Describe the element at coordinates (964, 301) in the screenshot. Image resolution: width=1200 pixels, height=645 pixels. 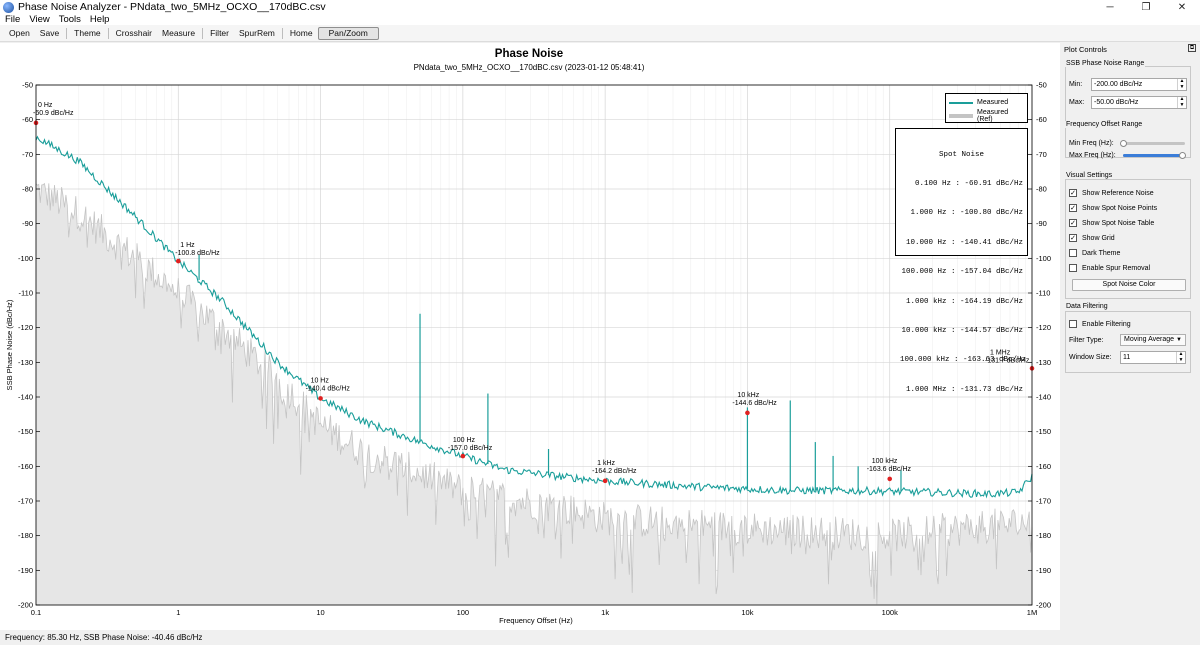
I see `spot-table-row: 1.000 kHz : -164.19 dBc/Hz` at that location.